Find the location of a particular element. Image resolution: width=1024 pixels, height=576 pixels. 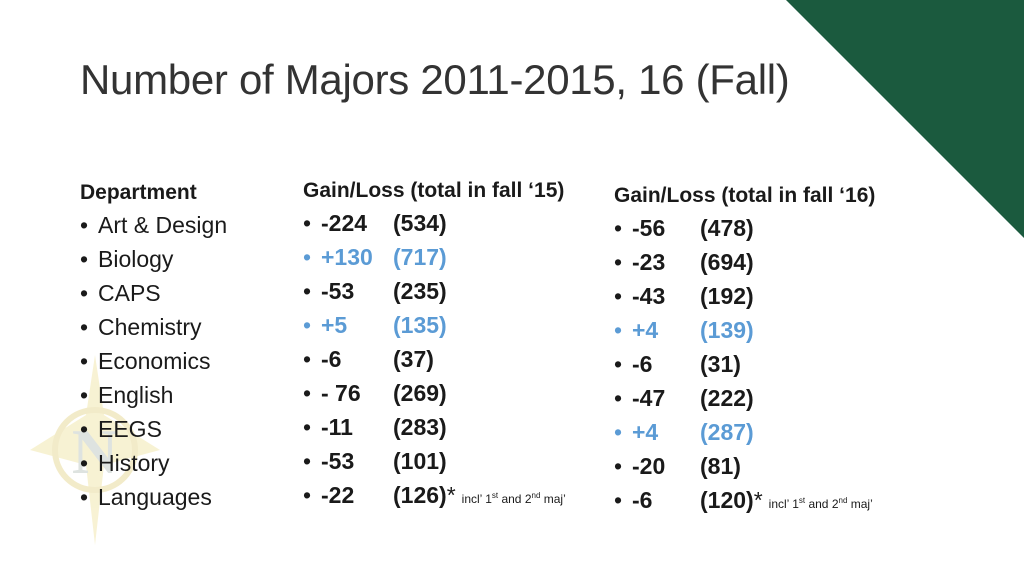

list-item: -53 (235) is located at coordinates (434, 291).